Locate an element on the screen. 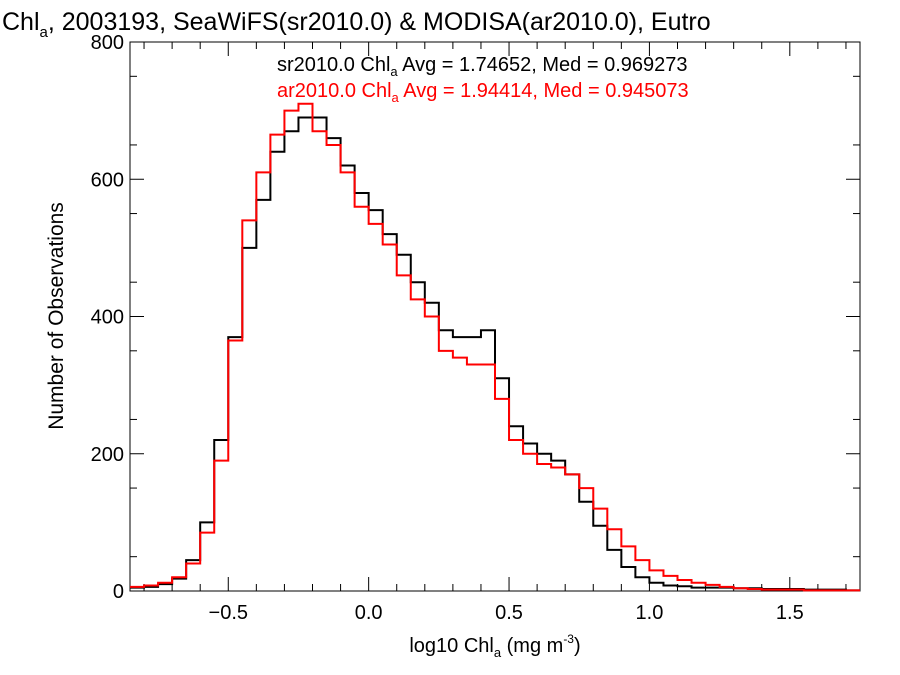  x-tick-labels: −0.5 0.0 0.5 1.0 1.5 is located at coordinates (506, 613).